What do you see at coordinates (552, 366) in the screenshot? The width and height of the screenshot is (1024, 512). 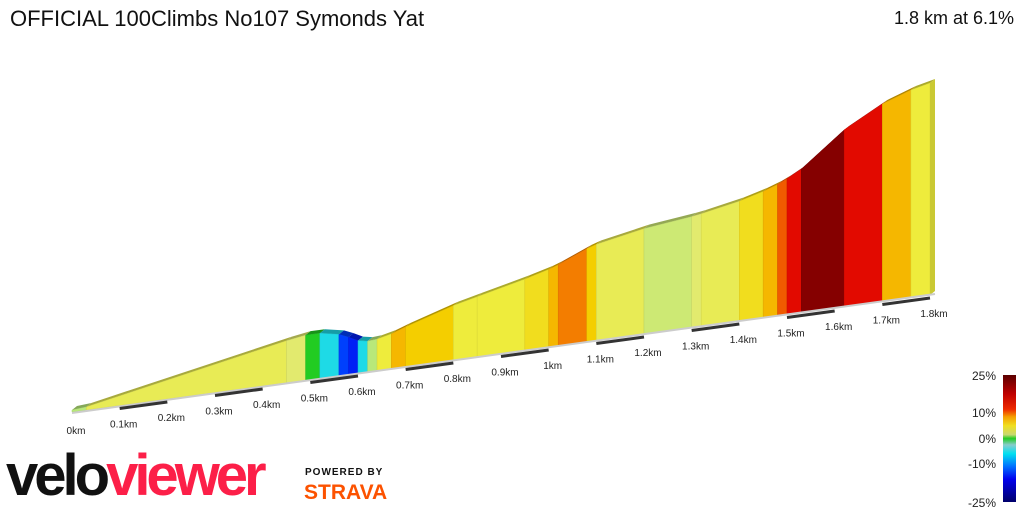 I see `x-tick-label: 1km` at bounding box center [552, 366].